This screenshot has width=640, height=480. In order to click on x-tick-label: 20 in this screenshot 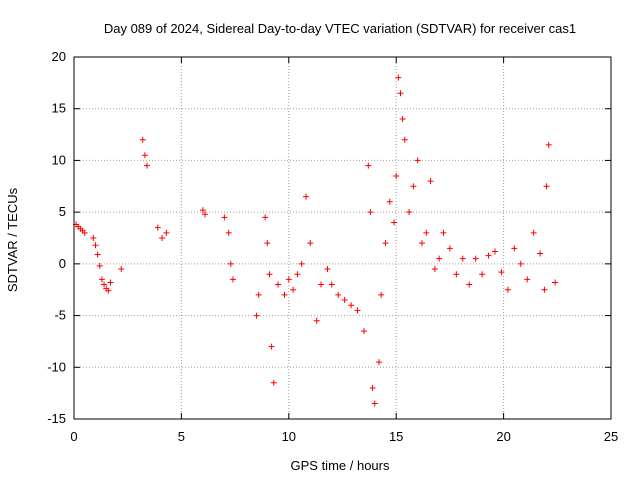, I will do `click(503, 436)`.